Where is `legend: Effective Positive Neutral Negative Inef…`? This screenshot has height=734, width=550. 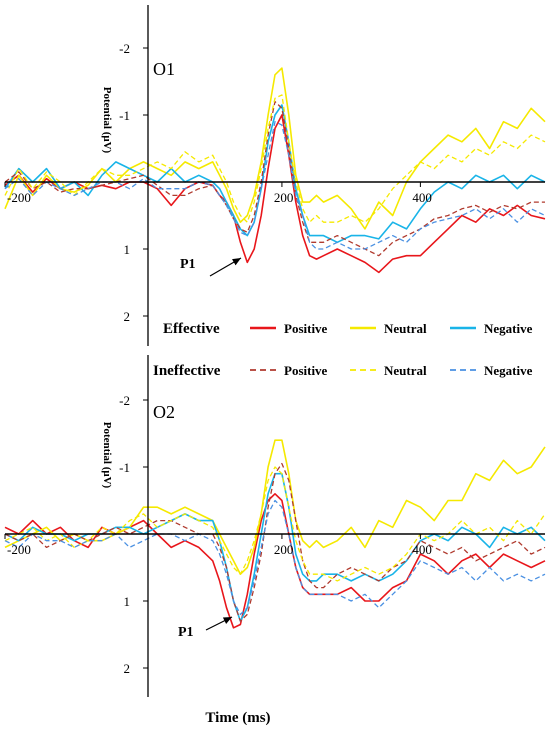 legend: Effective Positive Neutral Negative Inef… is located at coordinates (343, 350).